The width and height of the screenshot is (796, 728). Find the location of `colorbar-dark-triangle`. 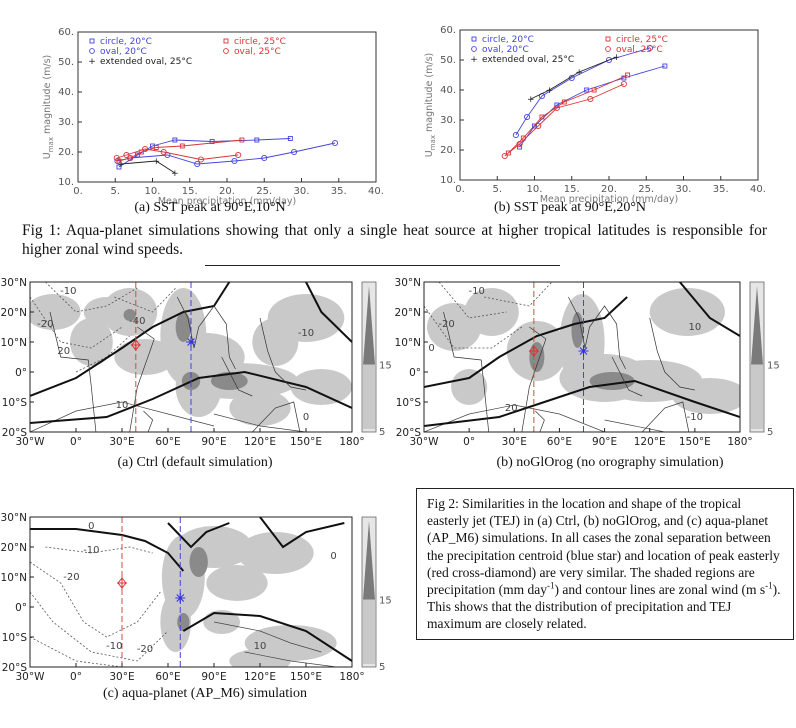

colorbar-dark-triangle is located at coordinates (369, 560).